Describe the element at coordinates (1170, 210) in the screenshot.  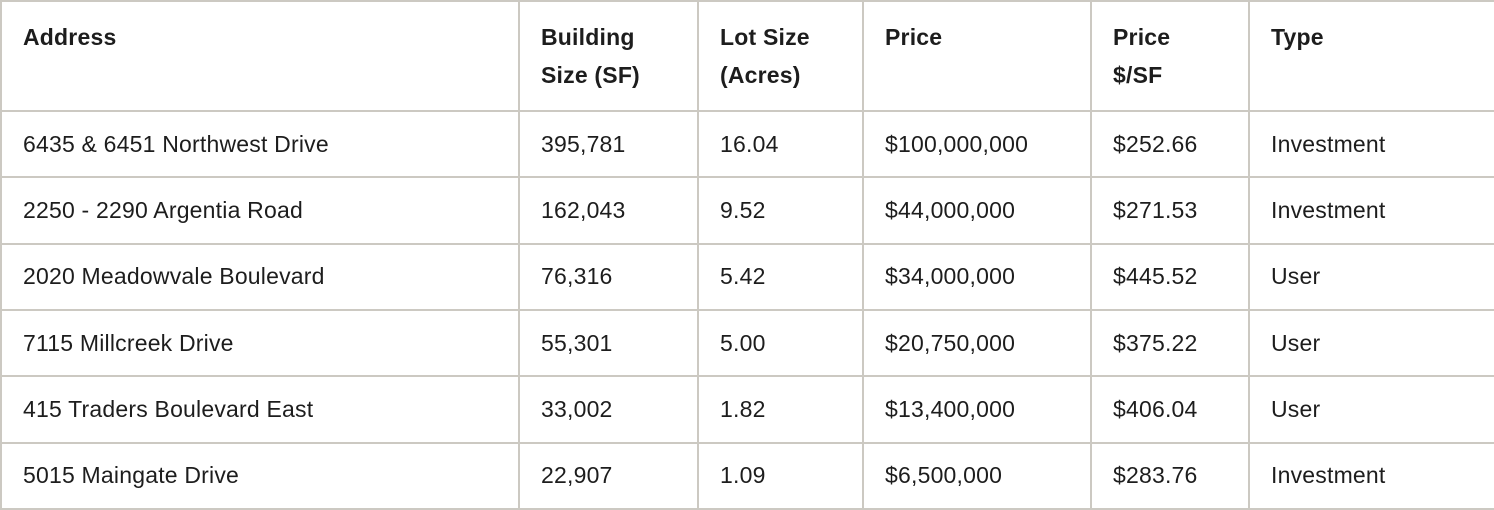
I see `cell-price-per-sf: $271.53` at that location.